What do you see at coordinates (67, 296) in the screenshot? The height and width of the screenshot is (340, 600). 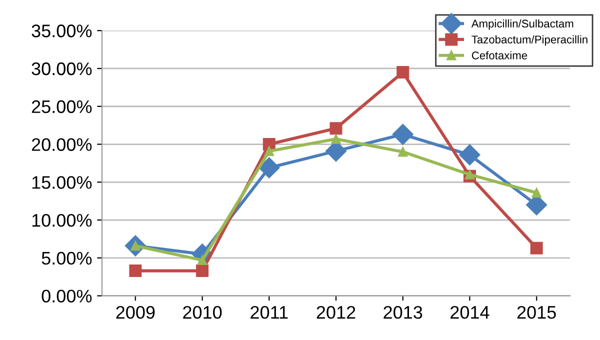 I see `y-tick-label: 0.00%` at bounding box center [67, 296].